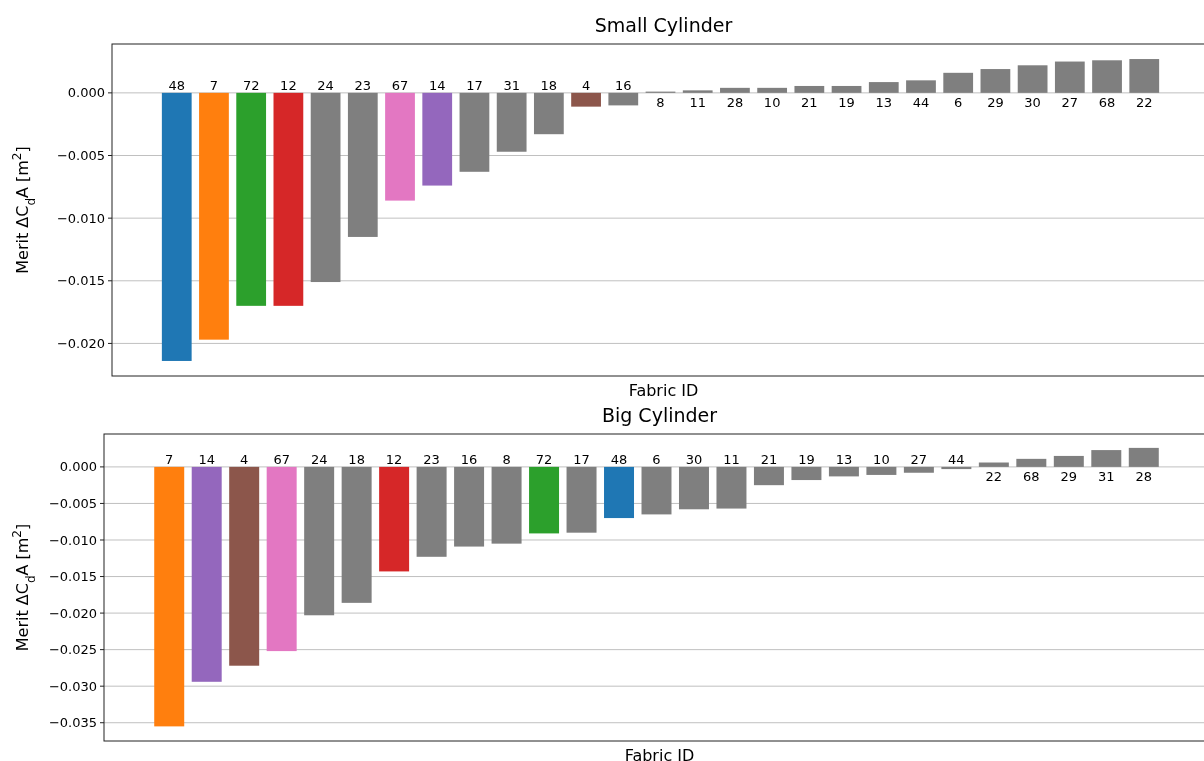  What do you see at coordinates (846, 102) in the screenshot?
I see `x-tick-label: 19` at bounding box center [846, 102].